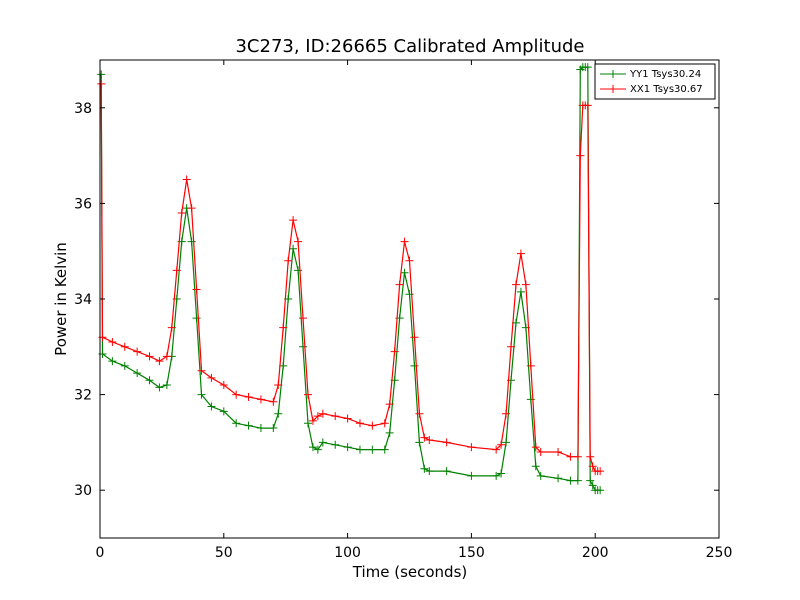  What do you see at coordinates (83, 396) in the screenshot?
I see `y-tick-label: 32` at bounding box center [83, 396].